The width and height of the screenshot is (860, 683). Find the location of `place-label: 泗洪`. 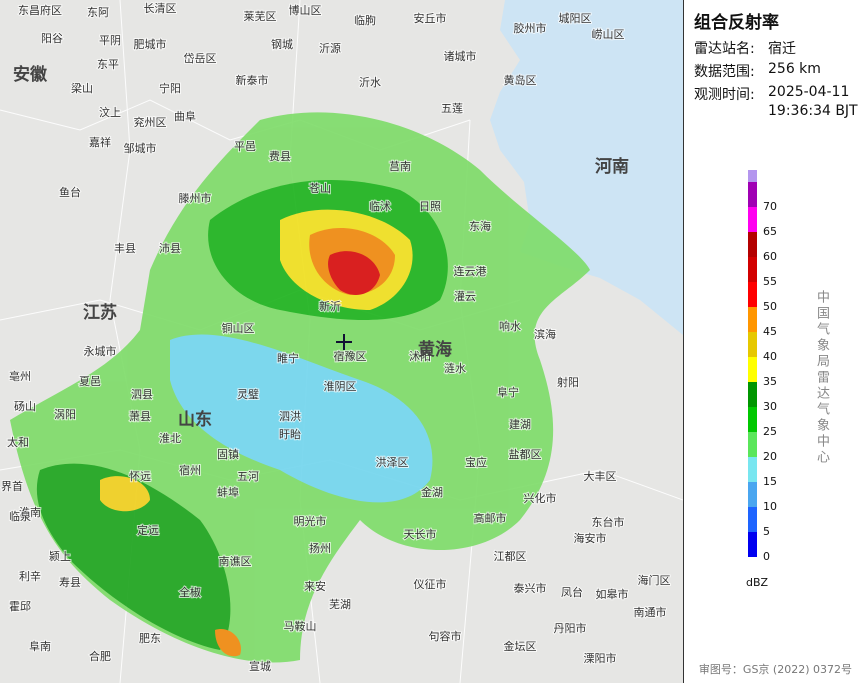

place-label: 泗洪 is located at coordinates (290, 416).